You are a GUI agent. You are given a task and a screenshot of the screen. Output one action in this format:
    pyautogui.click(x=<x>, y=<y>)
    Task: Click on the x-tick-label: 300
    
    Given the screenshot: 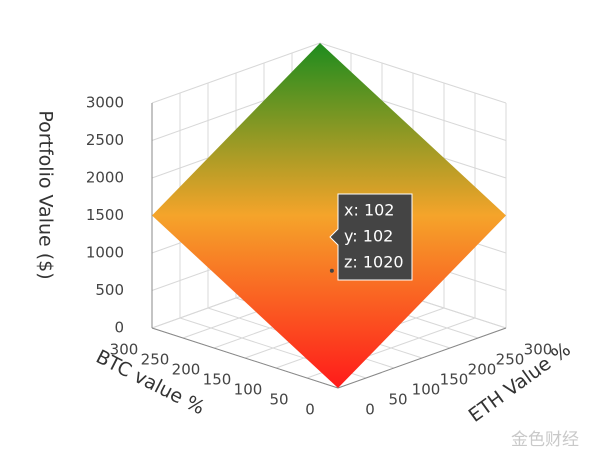 What is the action you would take?
    pyautogui.click(x=124, y=350)
    